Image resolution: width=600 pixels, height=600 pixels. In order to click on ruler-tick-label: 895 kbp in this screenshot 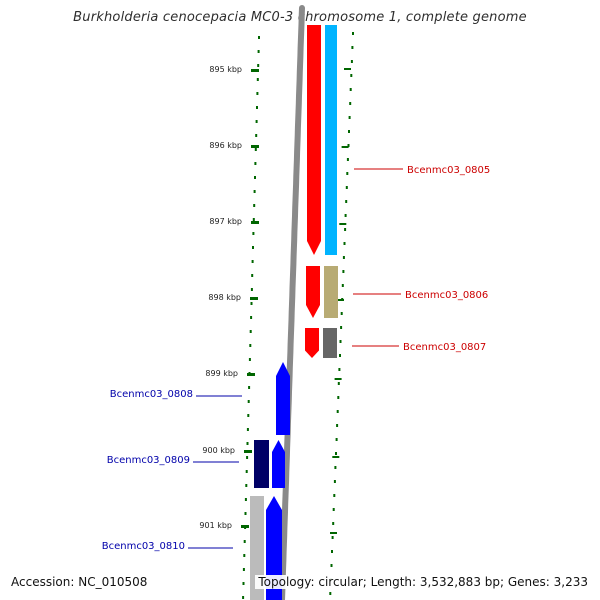, I will do `click(225, 69)`.